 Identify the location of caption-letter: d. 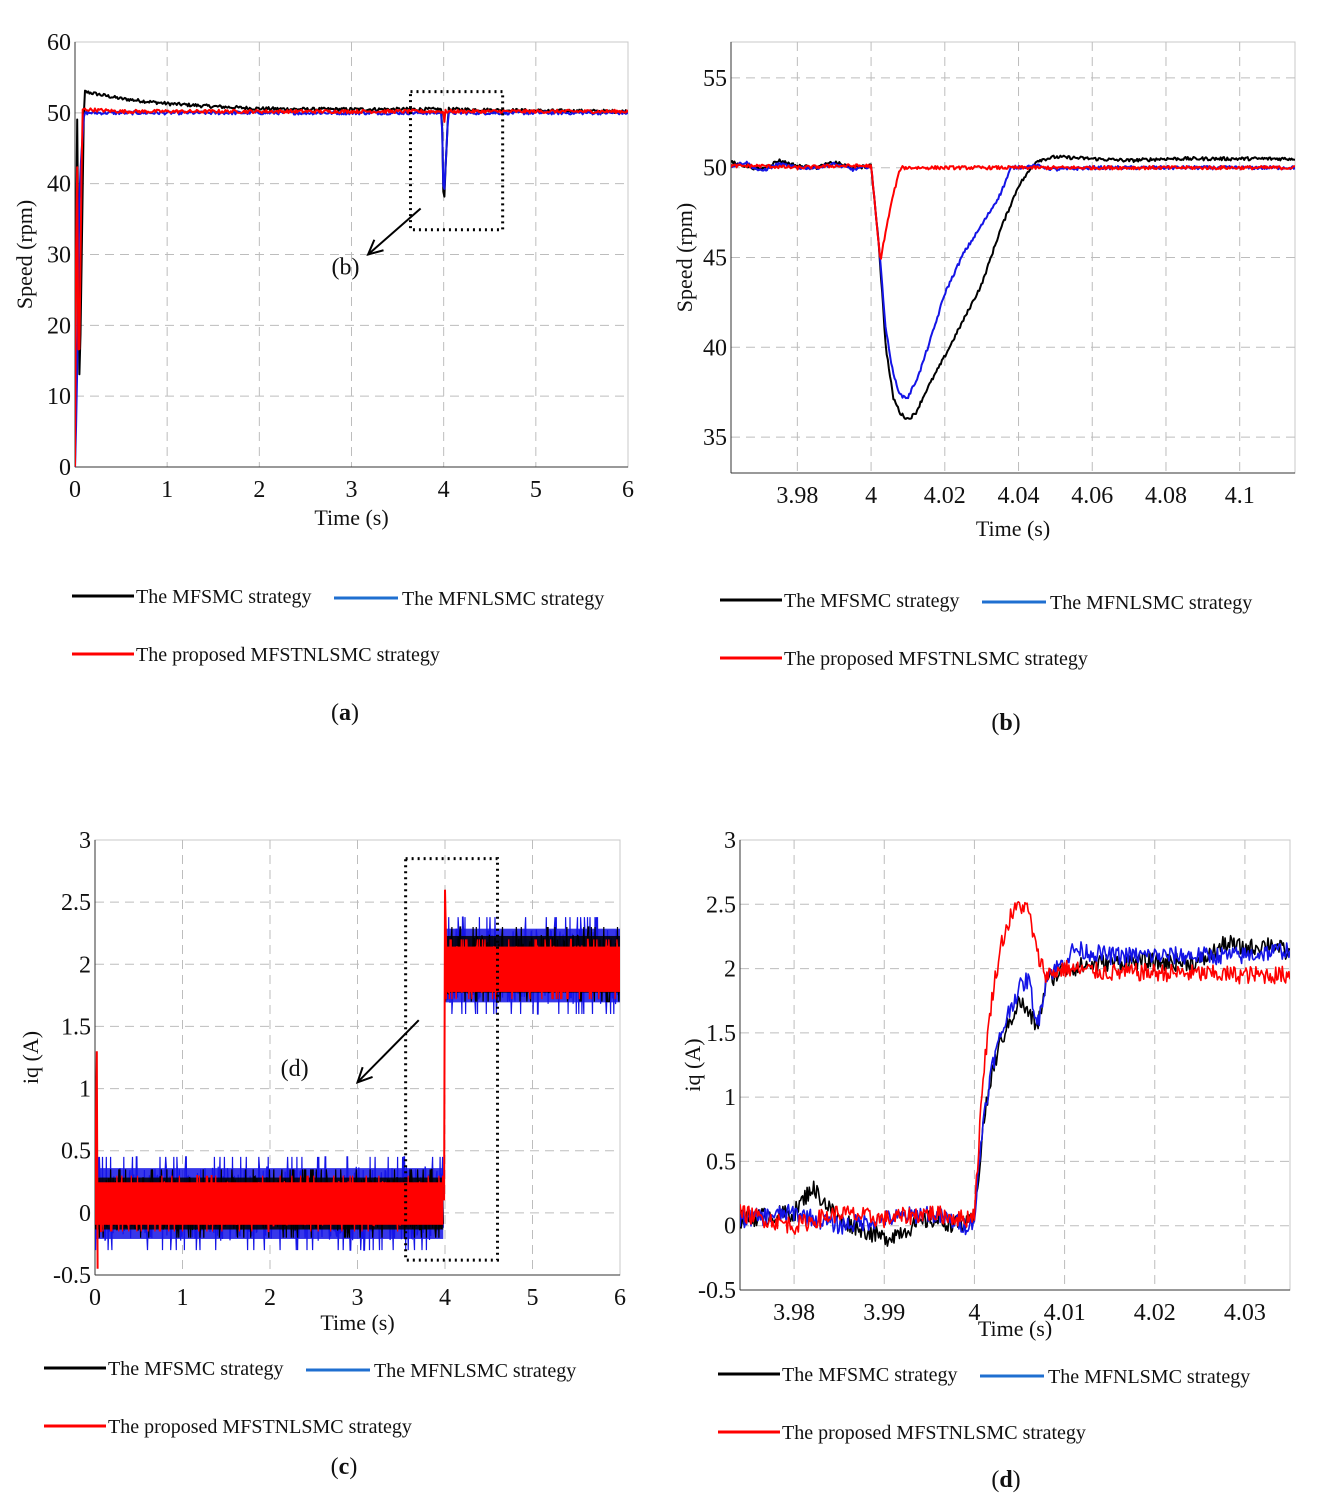
(1006, 1480).